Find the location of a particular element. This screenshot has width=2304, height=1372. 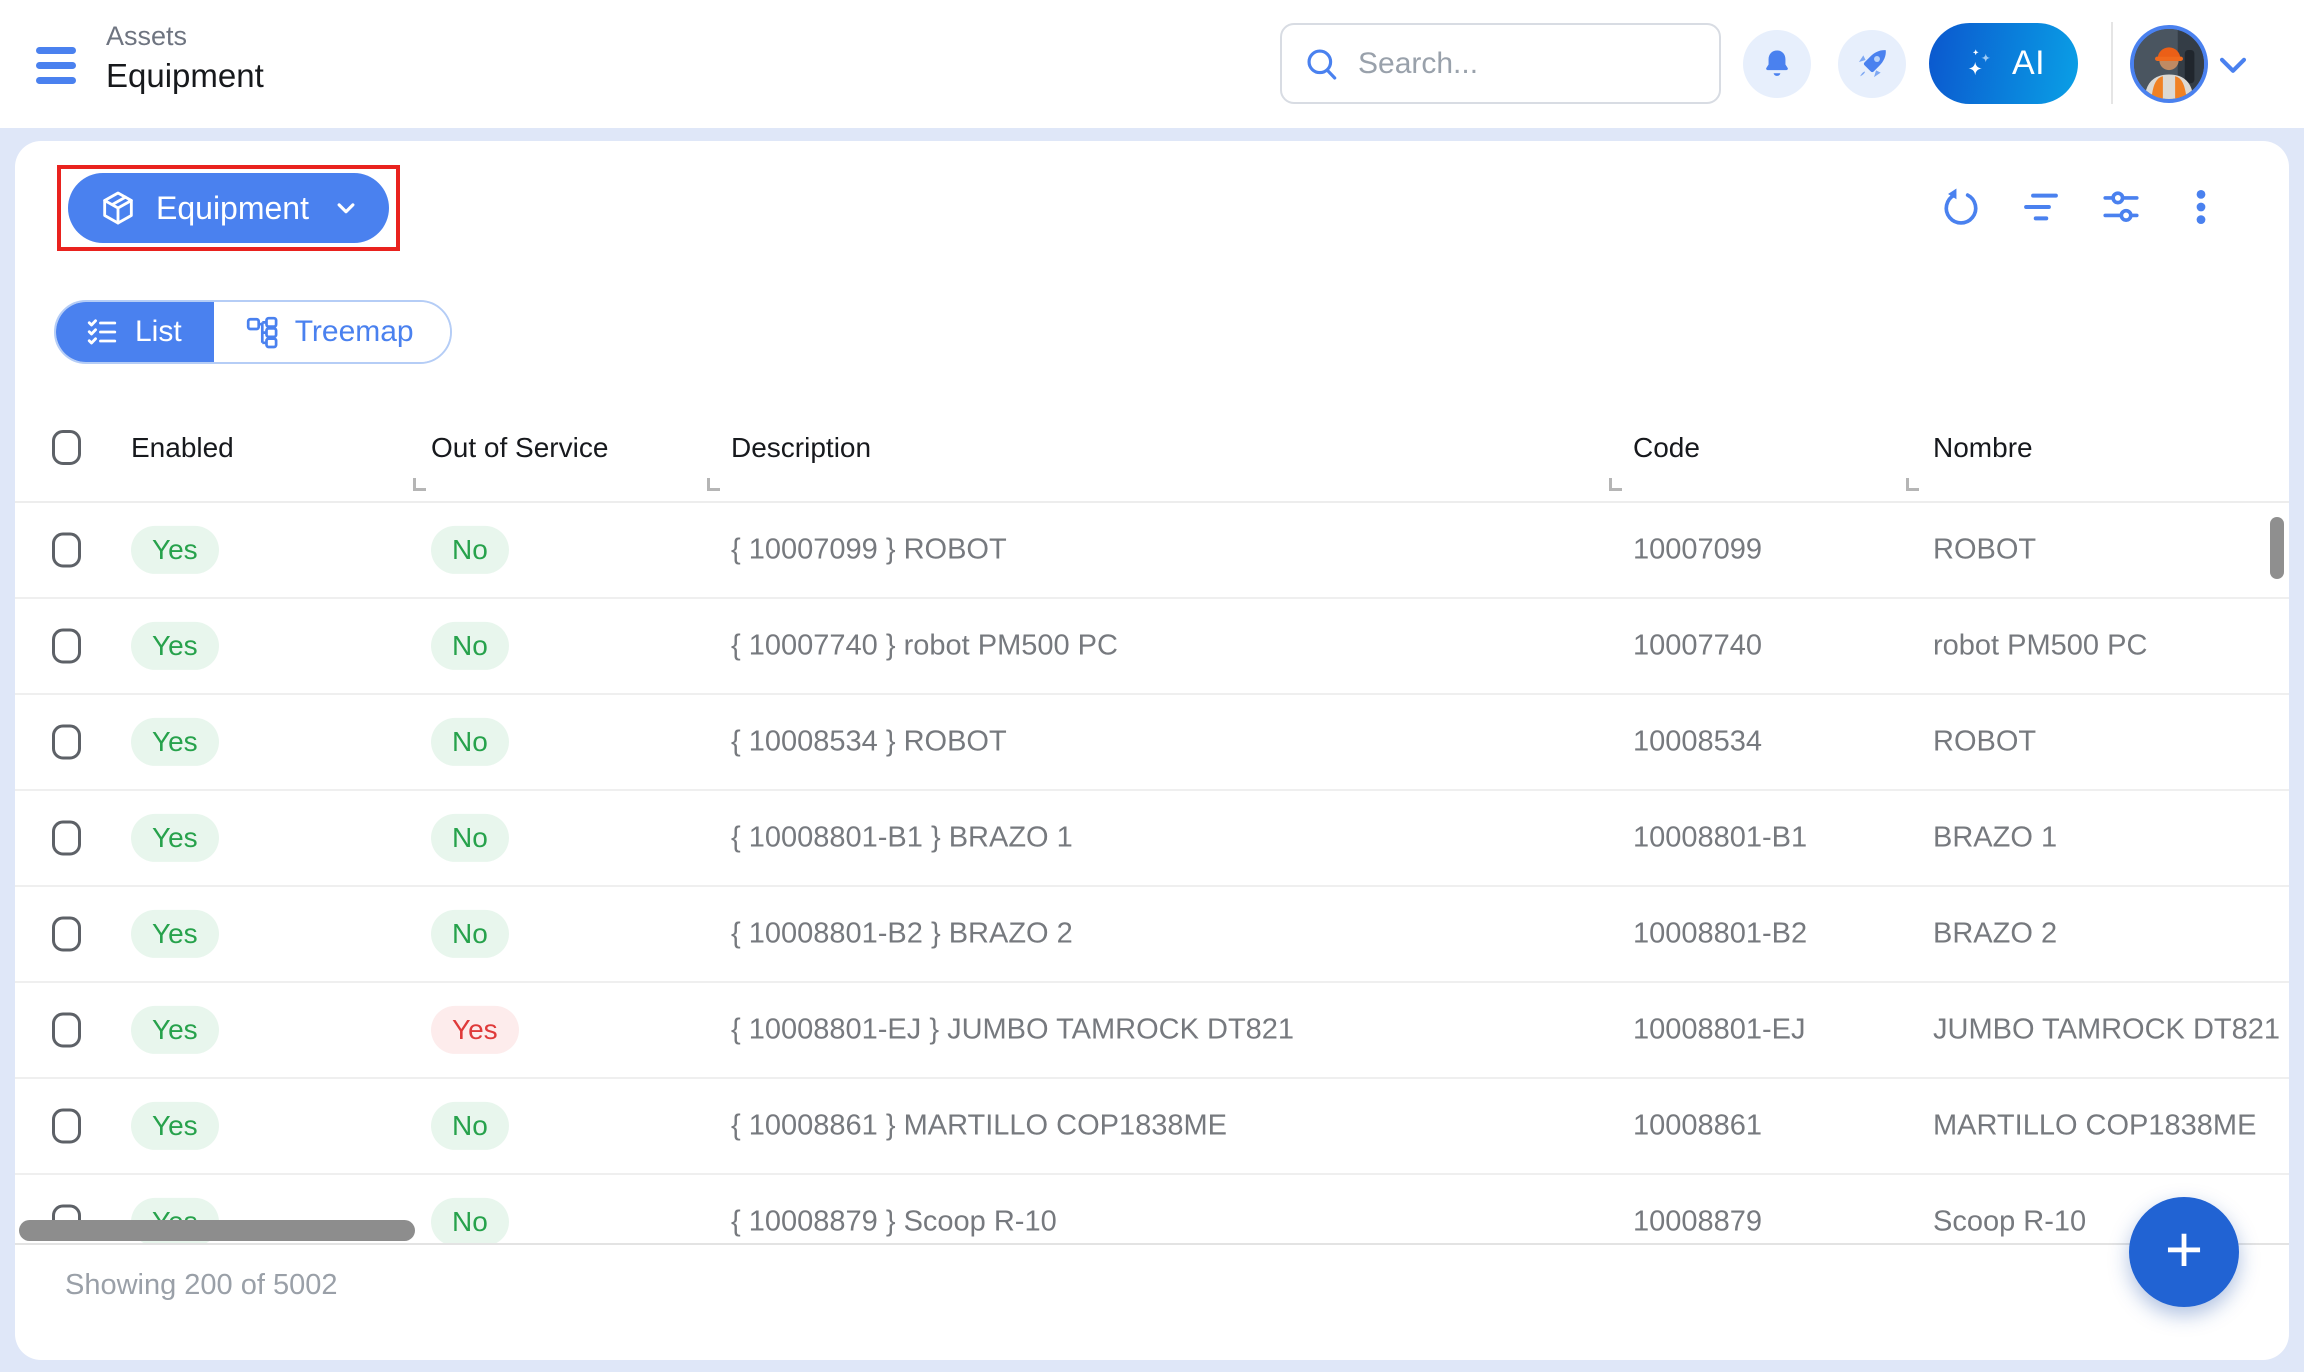

kebab-icon is located at coordinates (2201, 207).